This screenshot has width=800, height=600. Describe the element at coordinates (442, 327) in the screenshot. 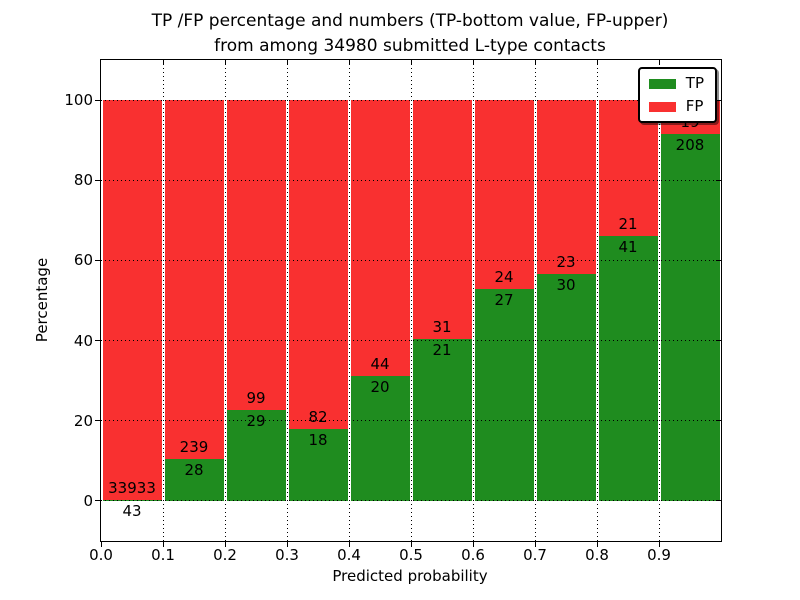

I see `fp-count-label: 31` at that location.